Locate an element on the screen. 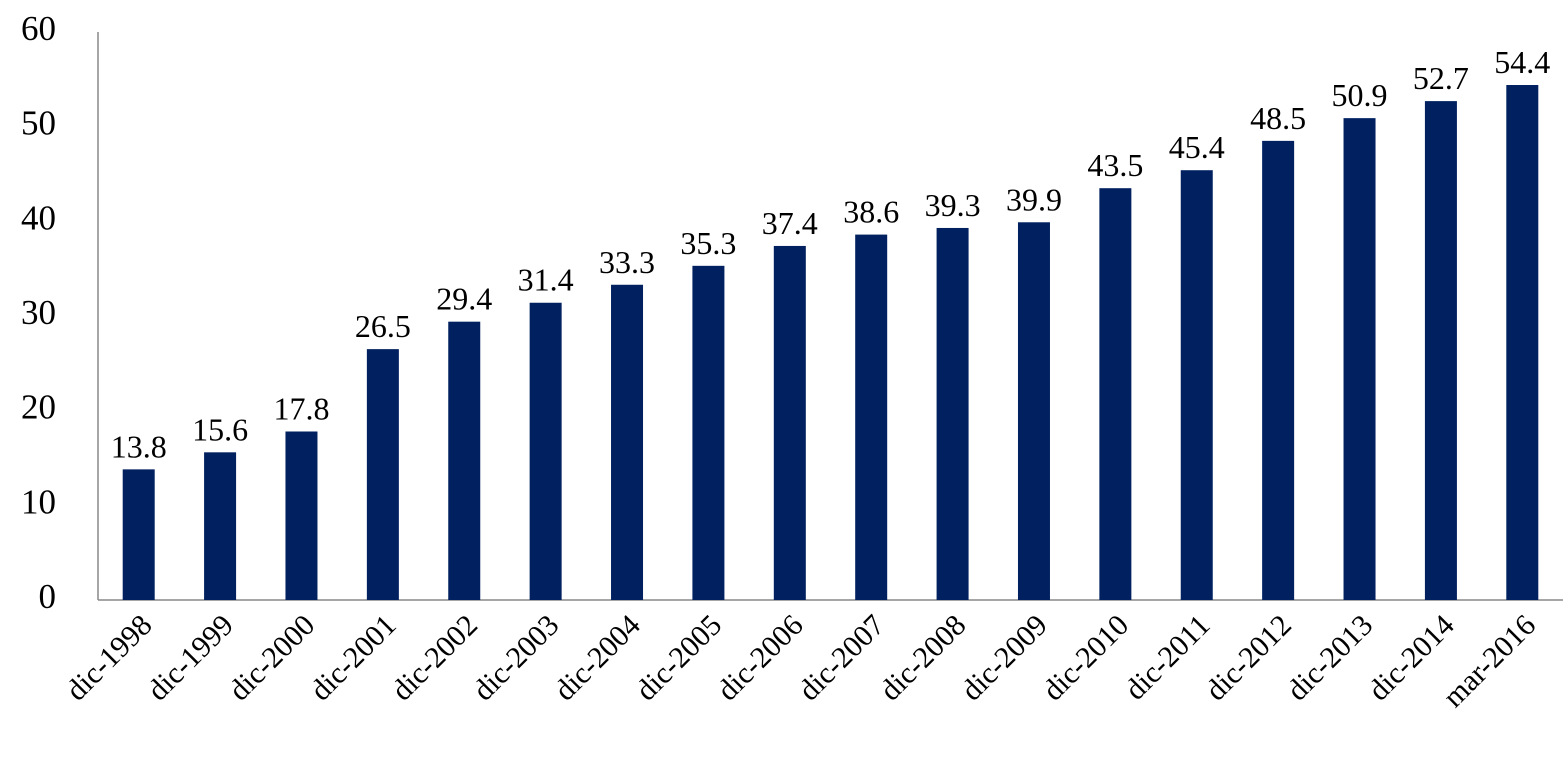  x-tick-label: dic-2012 is located at coordinates (1248, 657).